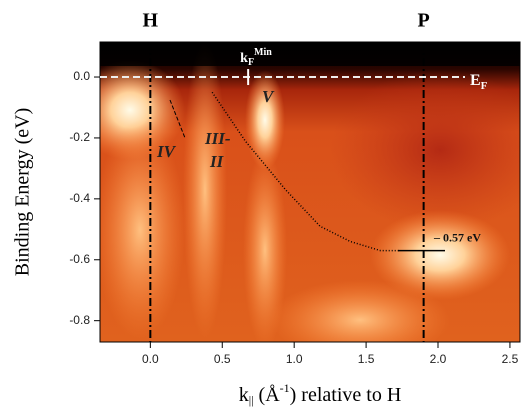 The width and height of the screenshot is (526, 411). I want to click on x-axis-label-part: (Å, so click(267, 395).